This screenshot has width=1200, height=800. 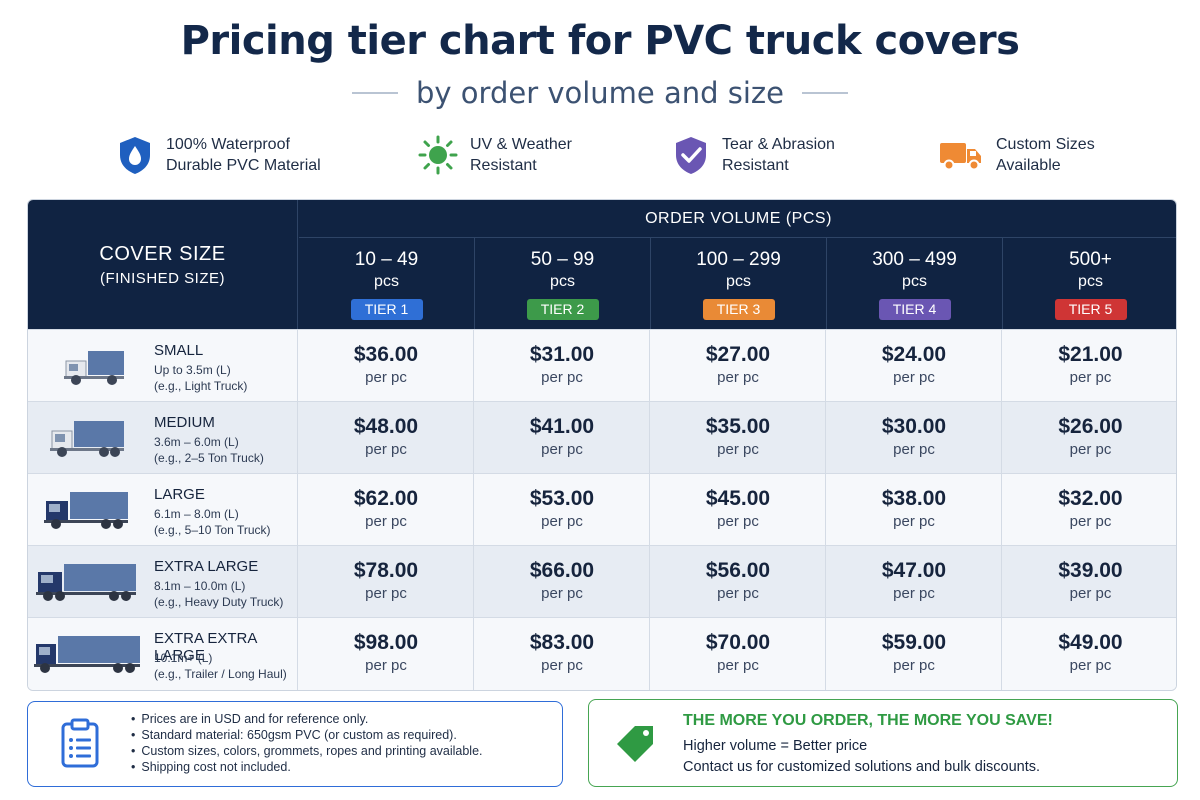 I want to click on price-cell: $78.00 per pc, so click(x=386, y=582).